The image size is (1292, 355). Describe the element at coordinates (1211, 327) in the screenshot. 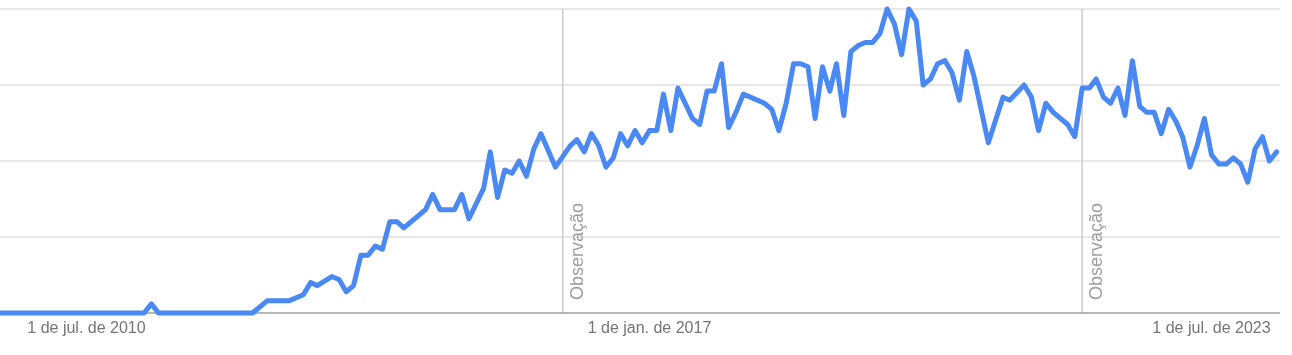

I see `x-tick-label: 1 de jul. de 2023` at that location.